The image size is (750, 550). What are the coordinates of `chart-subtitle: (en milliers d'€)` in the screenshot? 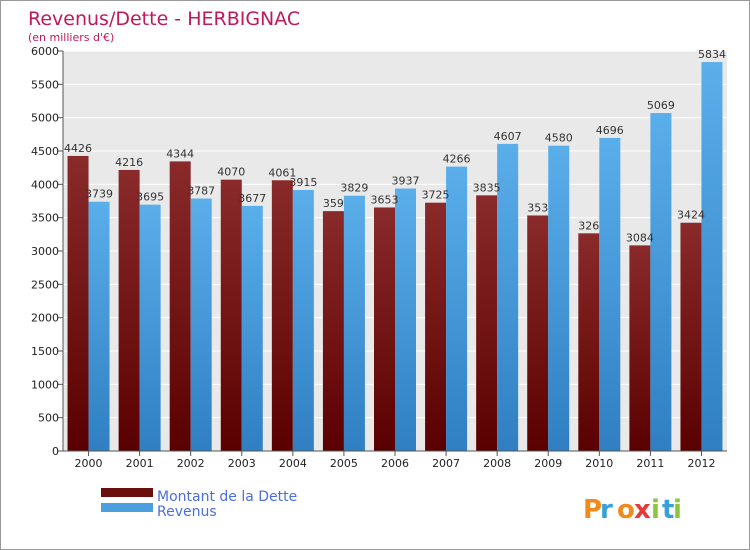 It's located at (71, 37).